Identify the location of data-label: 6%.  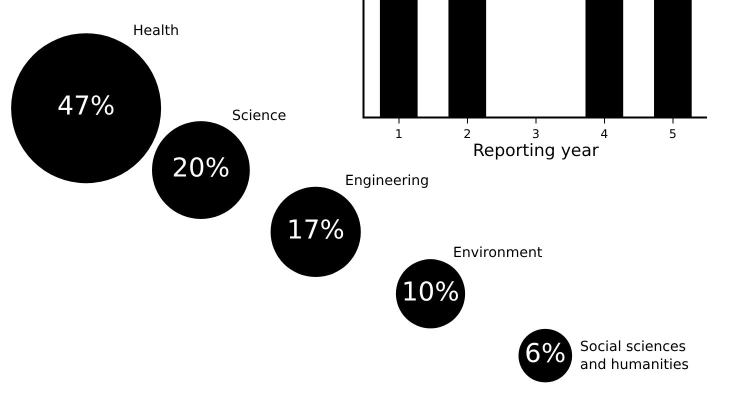
(545, 354).